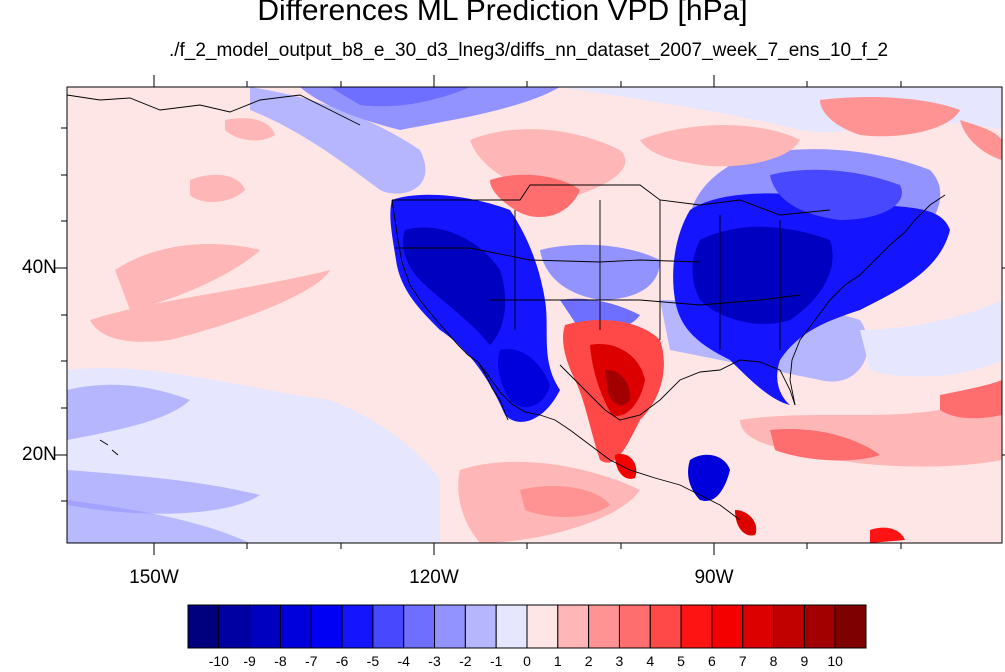  Describe the element at coordinates (835, 661) in the screenshot. I see `colorbar-label: 10` at that location.